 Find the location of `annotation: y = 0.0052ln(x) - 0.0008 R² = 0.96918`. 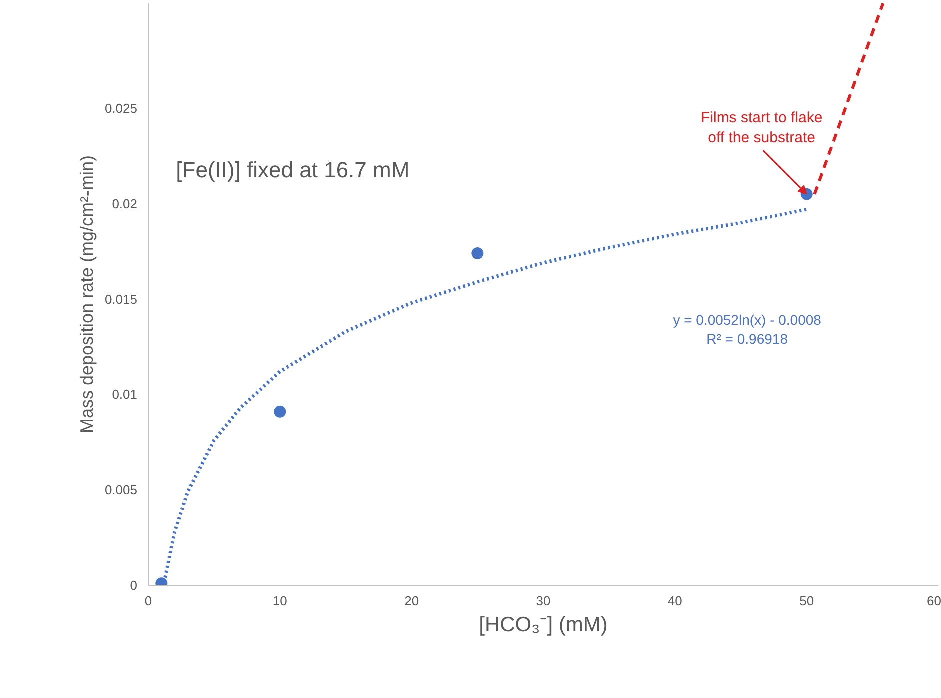

annotation: y = 0.0052ln(x) - 0.0008 R² = 0.96918 is located at coordinates (747, 330).